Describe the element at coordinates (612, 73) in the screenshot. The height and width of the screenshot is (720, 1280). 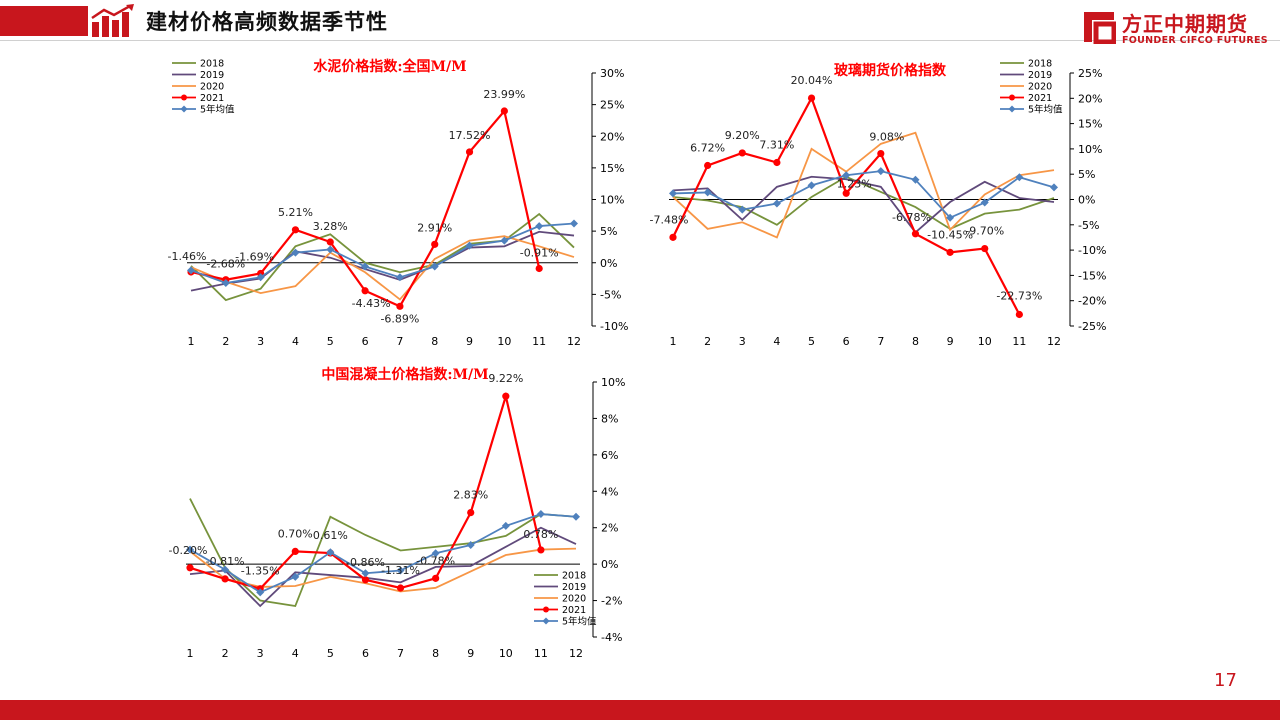
I see `y-tick-label: 30%` at that location.